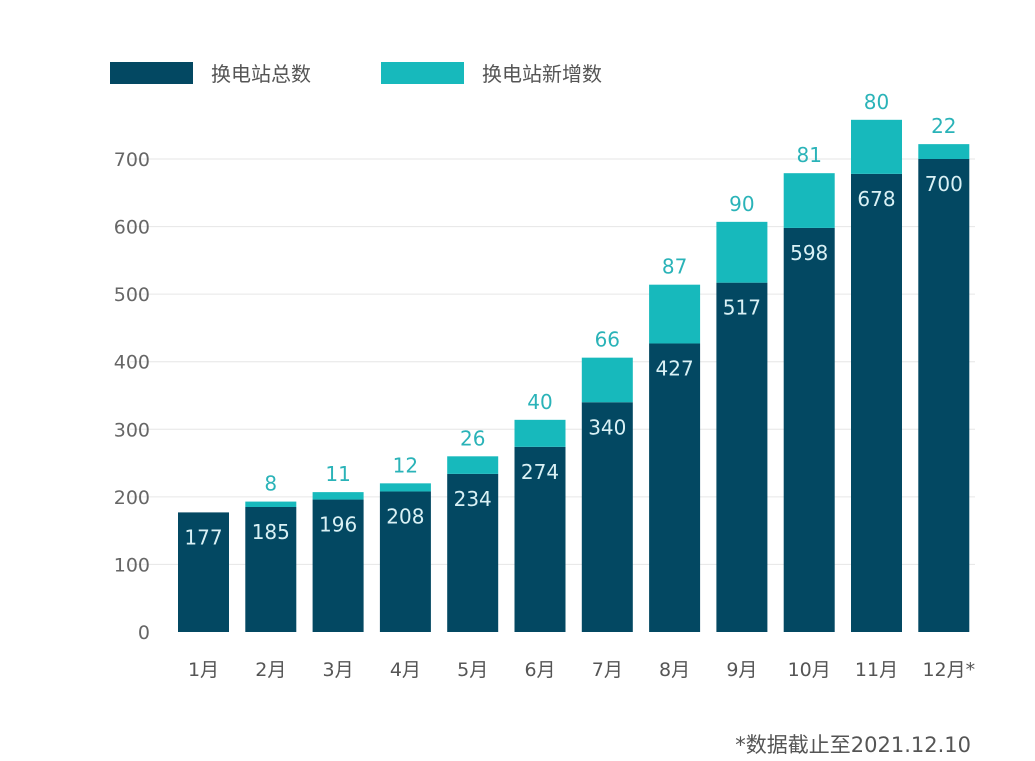 This screenshot has width=1035, height=761. I want to click on legend: 换电站总数 换电站新增数, so click(391, 72).